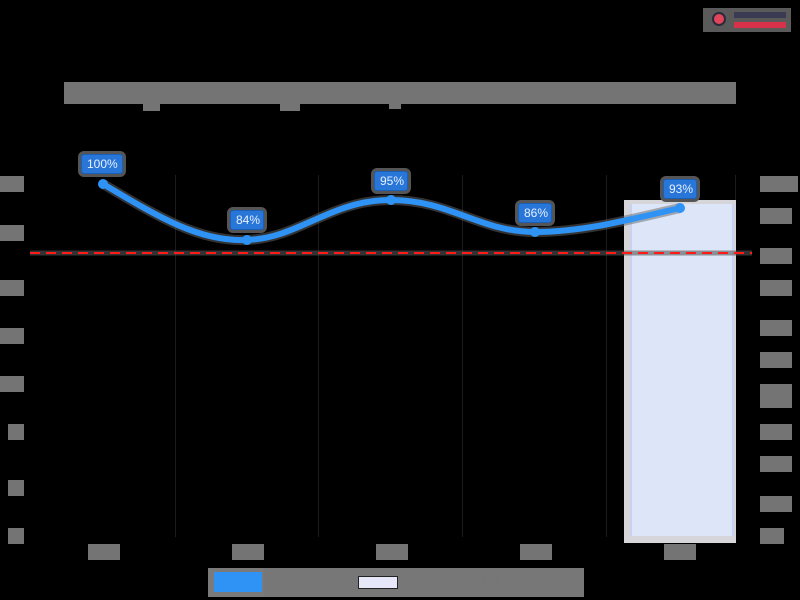 This screenshot has height=600, width=800. Describe the element at coordinates (776, 432) in the screenshot. I see `y-right-tick: 300` at that location.